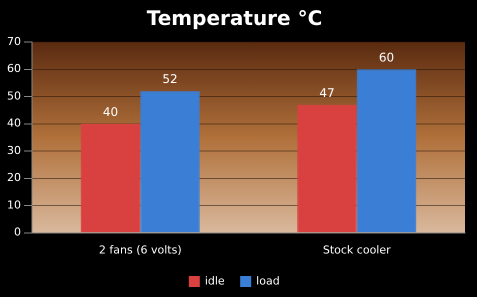 The image size is (477, 297). Describe the element at coordinates (110, 111) in the screenshot. I see `data-label: 40` at that location.